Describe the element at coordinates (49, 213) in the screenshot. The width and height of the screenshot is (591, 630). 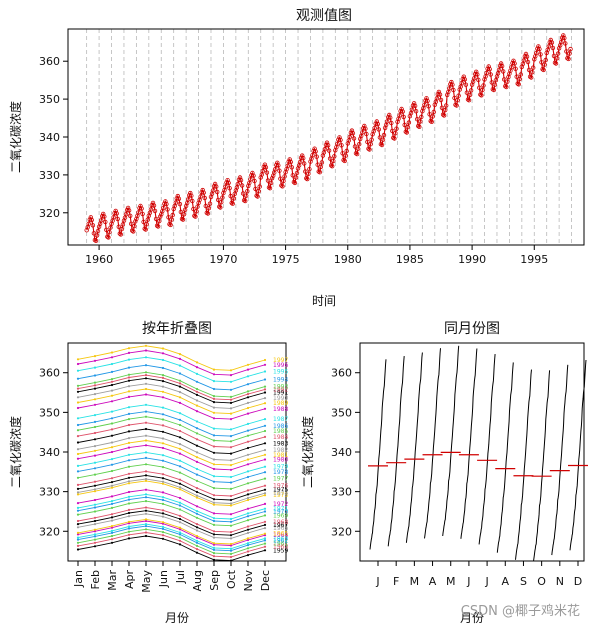
I see `y-tick-label: 320` at that location.